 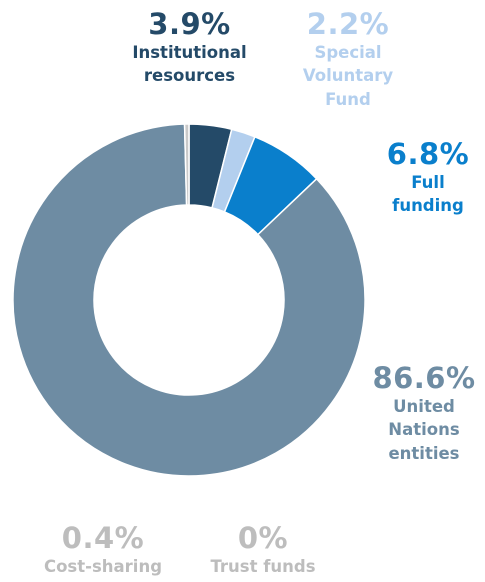 I want to click on slice-label-5: 0% Trust funds, so click(x=263, y=549).